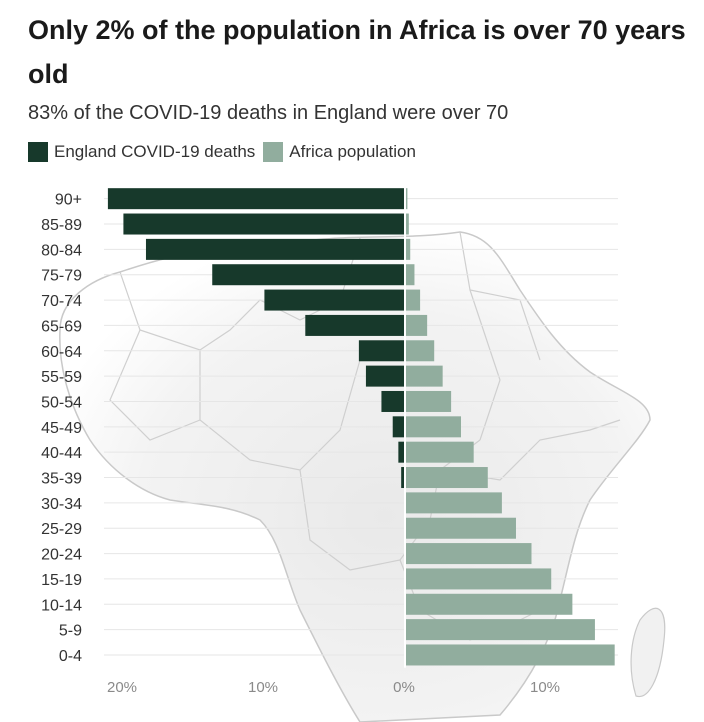  What do you see at coordinates (61, 504) in the screenshot?
I see `category-label: 30-34` at bounding box center [61, 504].